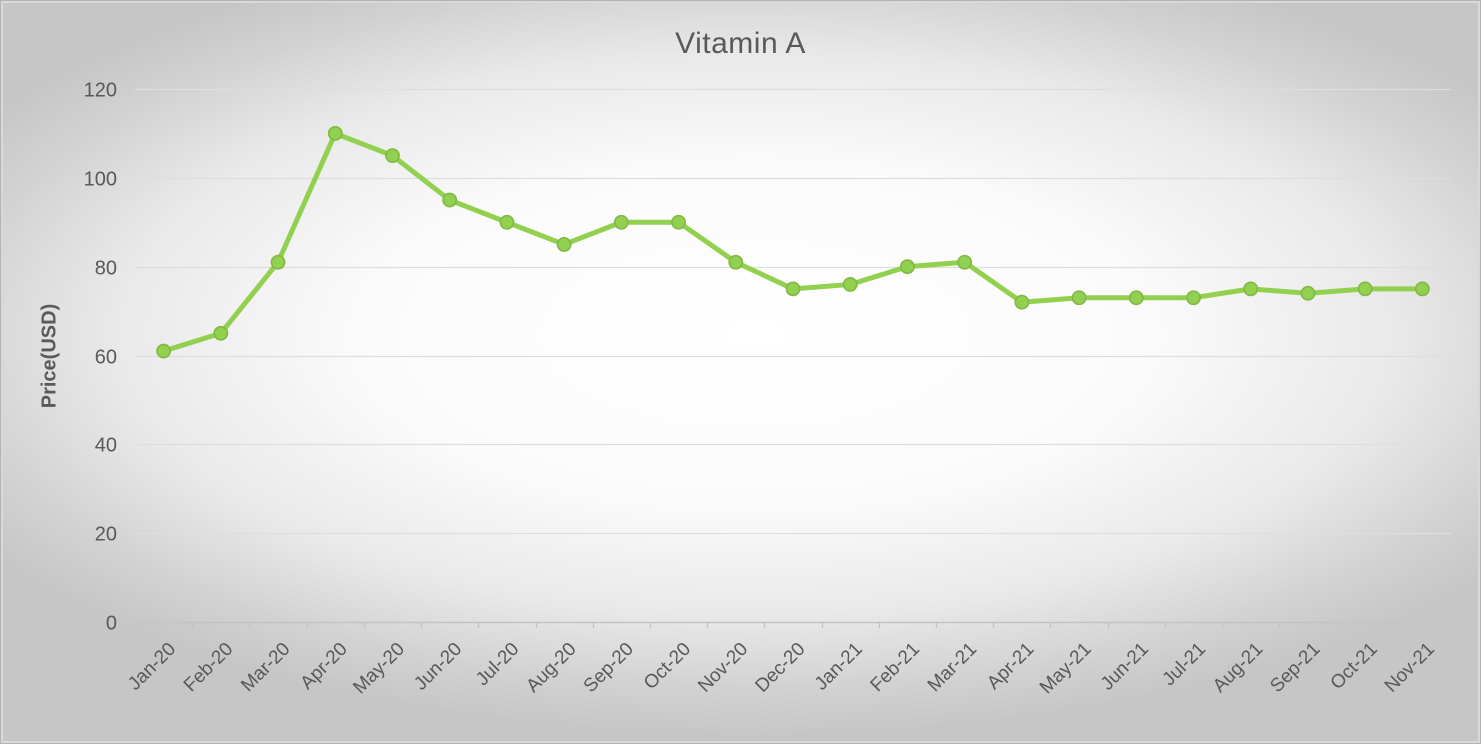 The width and height of the screenshot is (1481, 744). Describe the element at coordinates (895, 667) in the screenshot. I see `x-tick-label: Feb-21` at that location.